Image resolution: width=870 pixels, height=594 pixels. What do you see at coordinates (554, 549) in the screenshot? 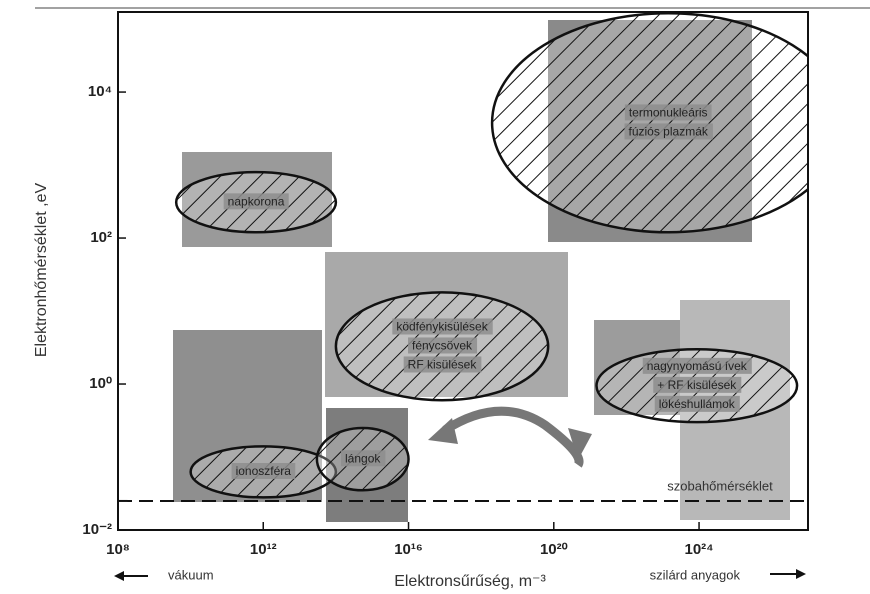
I see `x-tick-label: 10²⁰` at bounding box center [554, 549].